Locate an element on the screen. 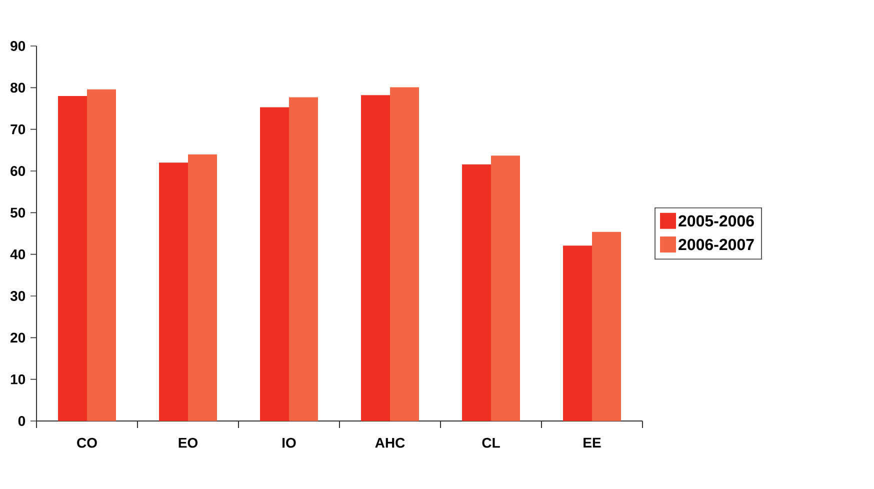  legend-label: 2006-2007 is located at coordinates (716, 244).